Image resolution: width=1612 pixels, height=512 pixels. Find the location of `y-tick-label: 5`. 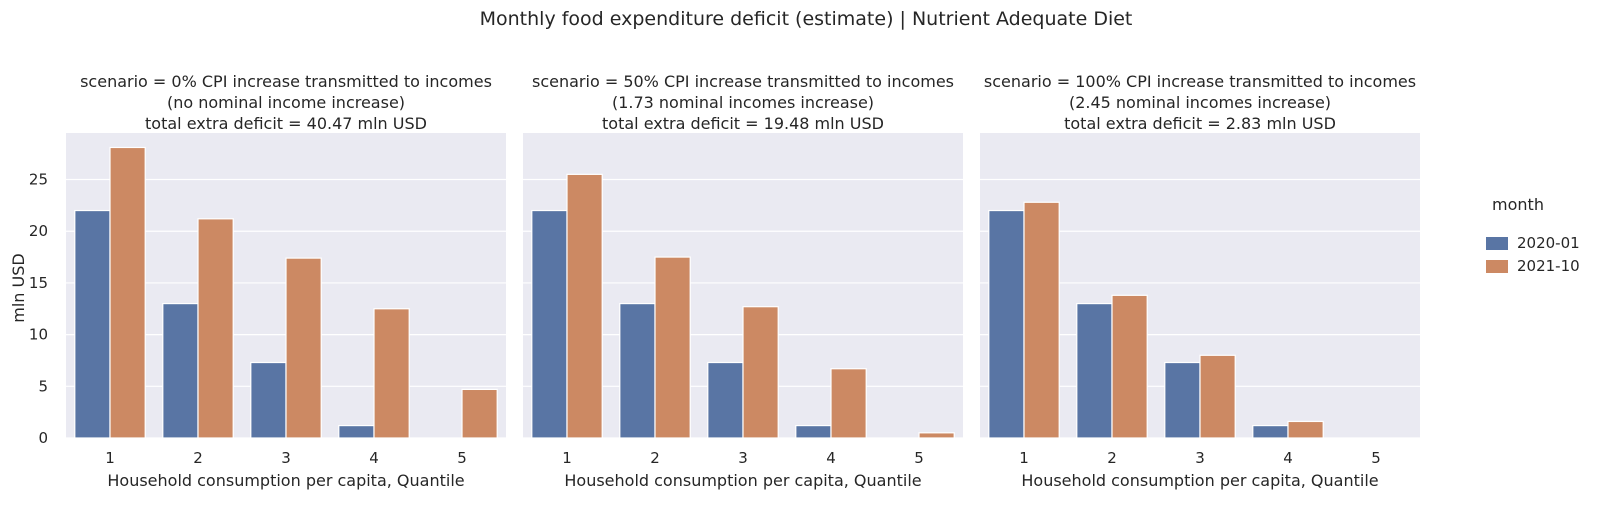

y-tick-label: 5 is located at coordinates (43, 386).